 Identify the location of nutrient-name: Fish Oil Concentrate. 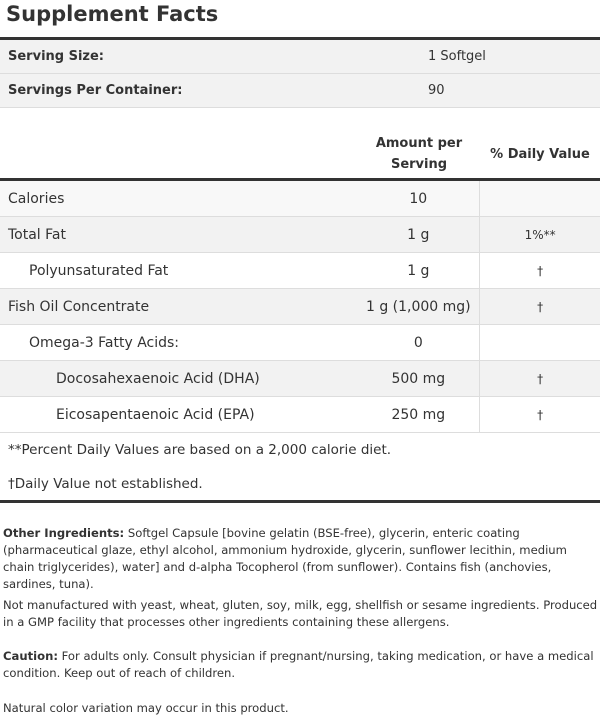
(79, 306).